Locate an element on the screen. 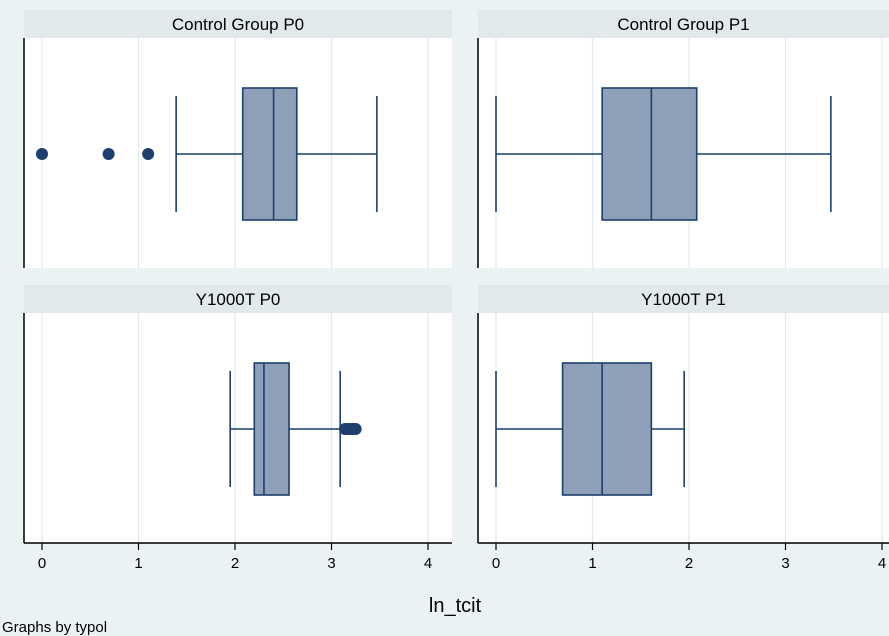 The width and height of the screenshot is (889, 636). panel-2-title: Y1000T P0 is located at coordinates (238, 299).